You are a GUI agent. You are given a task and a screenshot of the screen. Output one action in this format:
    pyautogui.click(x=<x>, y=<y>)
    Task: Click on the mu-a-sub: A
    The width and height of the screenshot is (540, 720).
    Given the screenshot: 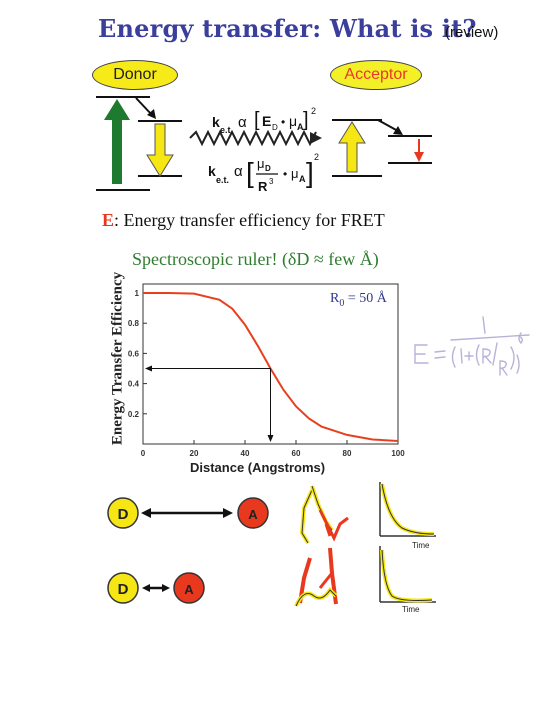 What is the action you would take?
    pyautogui.click(x=300, y=127)
    